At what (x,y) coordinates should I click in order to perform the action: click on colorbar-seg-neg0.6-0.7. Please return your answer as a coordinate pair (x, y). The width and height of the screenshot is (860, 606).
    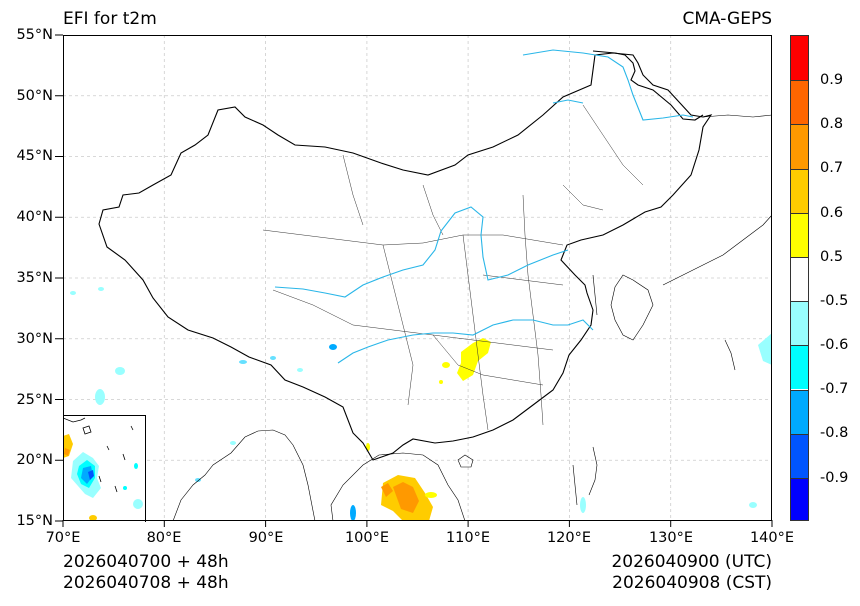
    Looking at the image, I should click on (799, 367).